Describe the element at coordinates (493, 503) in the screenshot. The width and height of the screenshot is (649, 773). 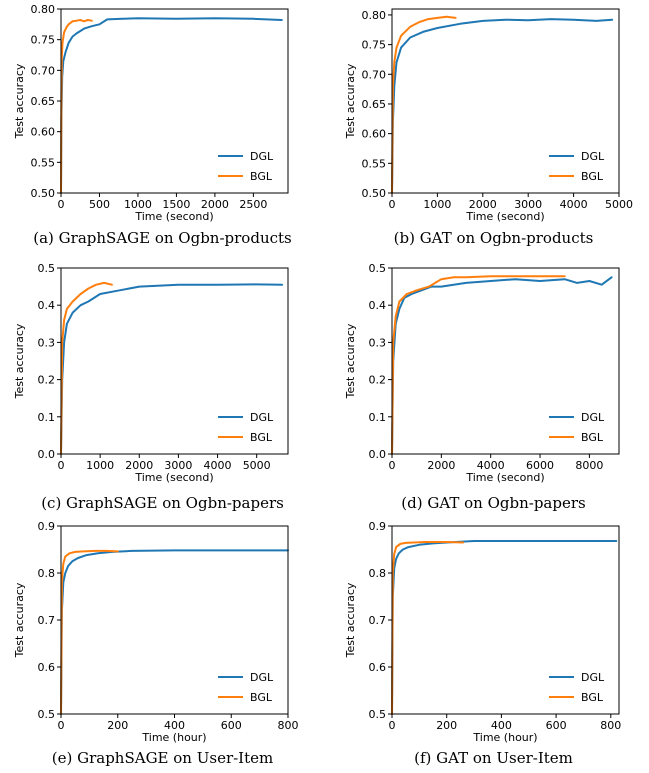
I see `subfigure-caption: (d) GAT on Ogbn-papers` at that location.